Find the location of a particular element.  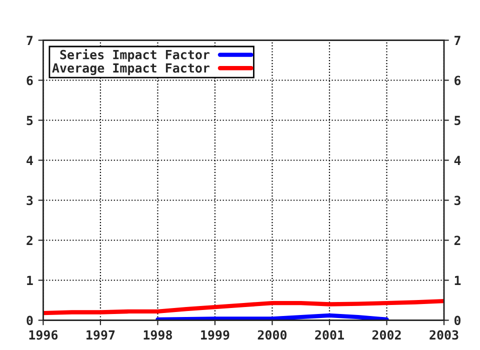

line-series is located at coordinates (243, 307).